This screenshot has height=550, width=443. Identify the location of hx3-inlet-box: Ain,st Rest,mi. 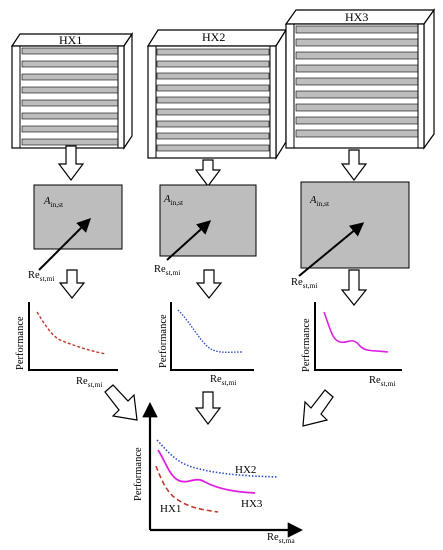
(350, 235).